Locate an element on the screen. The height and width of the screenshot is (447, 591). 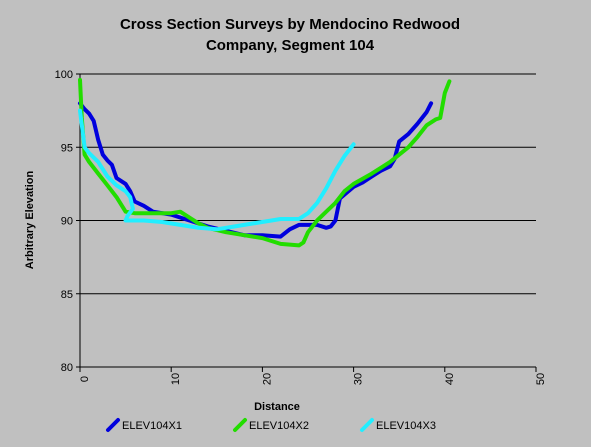
y-tick-label-90: 90 is located at coordinates (67, 222).